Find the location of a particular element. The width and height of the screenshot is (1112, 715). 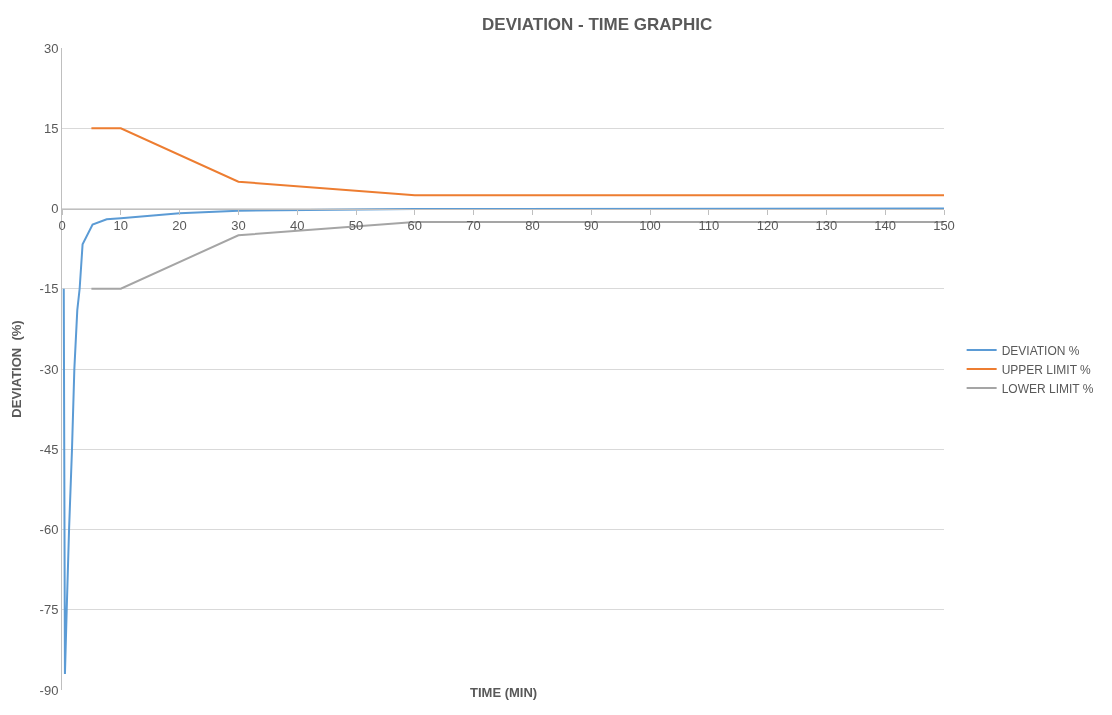

x-tick-label: 40 is located at coordinates (297, 226).